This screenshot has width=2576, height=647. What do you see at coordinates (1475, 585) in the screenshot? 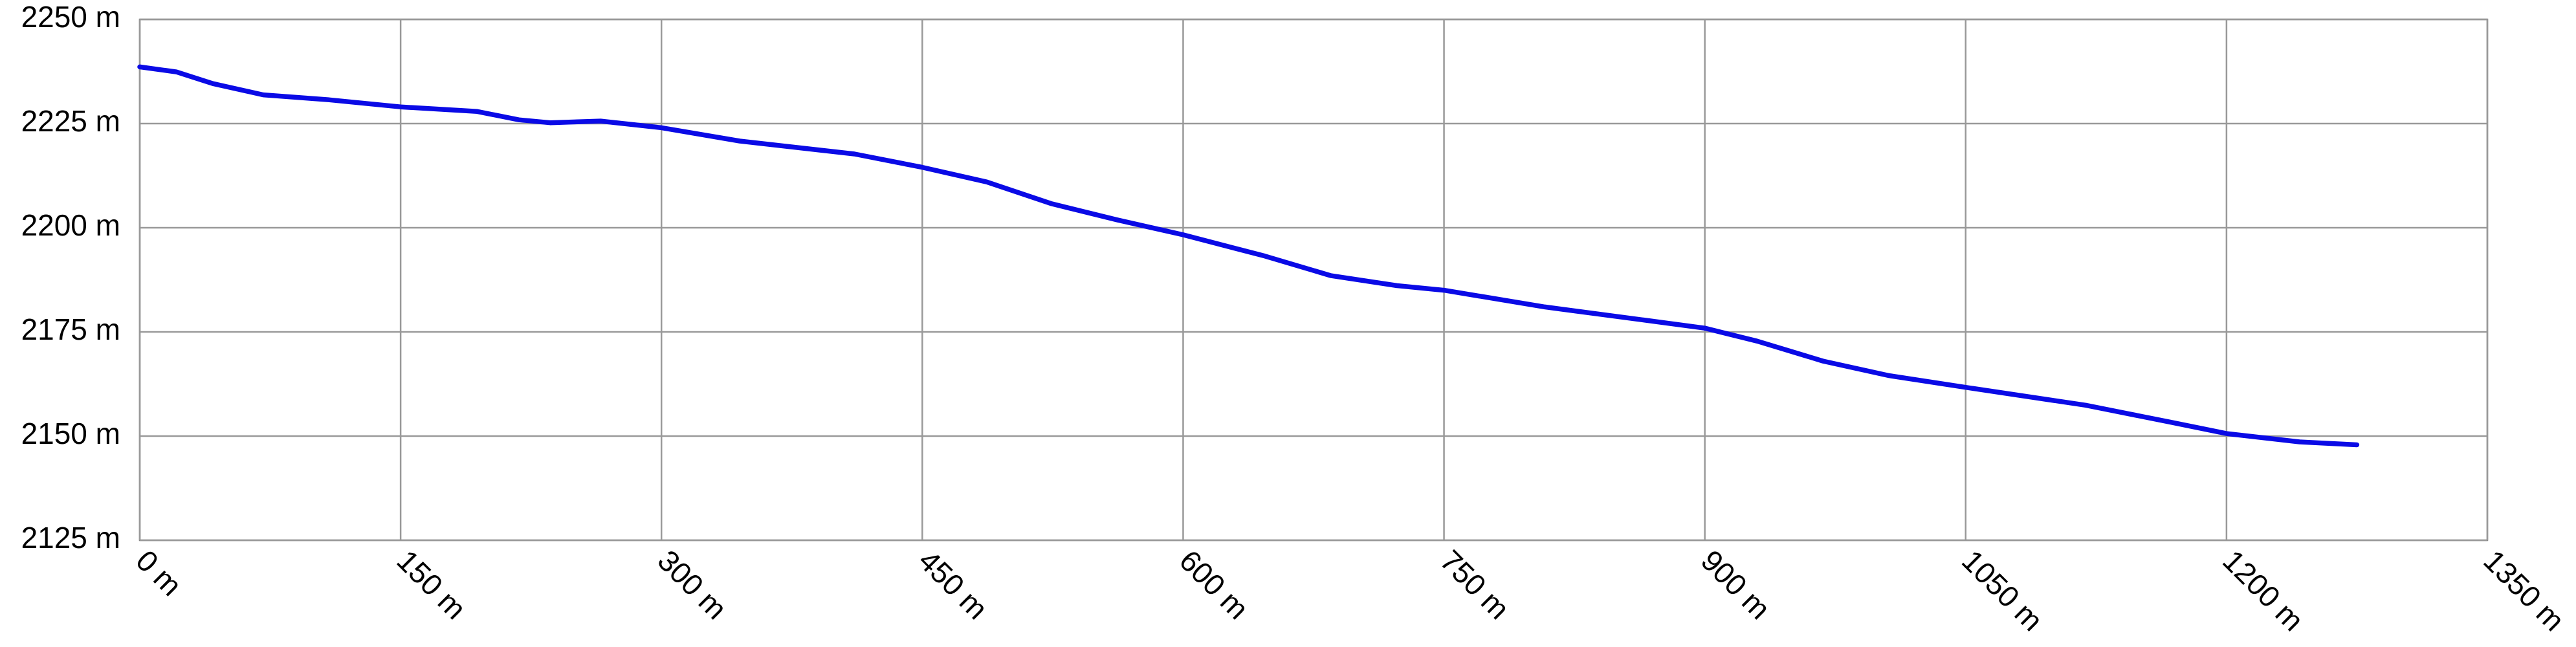
I see `x-tick-label: 750 m` at bounding box center [1475, 585].